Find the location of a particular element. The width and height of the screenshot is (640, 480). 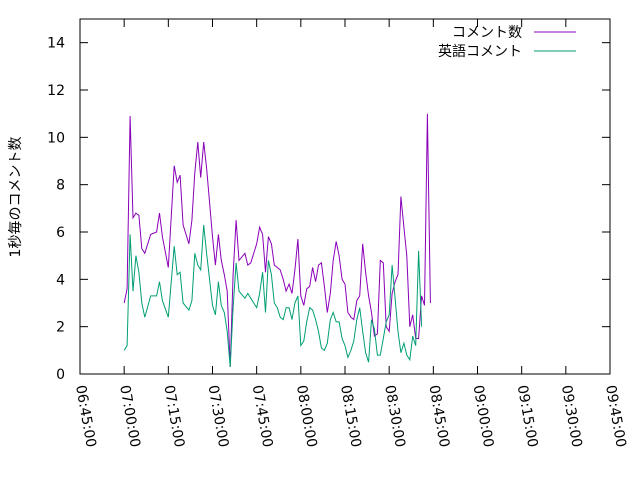

x-tick-label: 08:45:00 is located at coordinates (438, 416).